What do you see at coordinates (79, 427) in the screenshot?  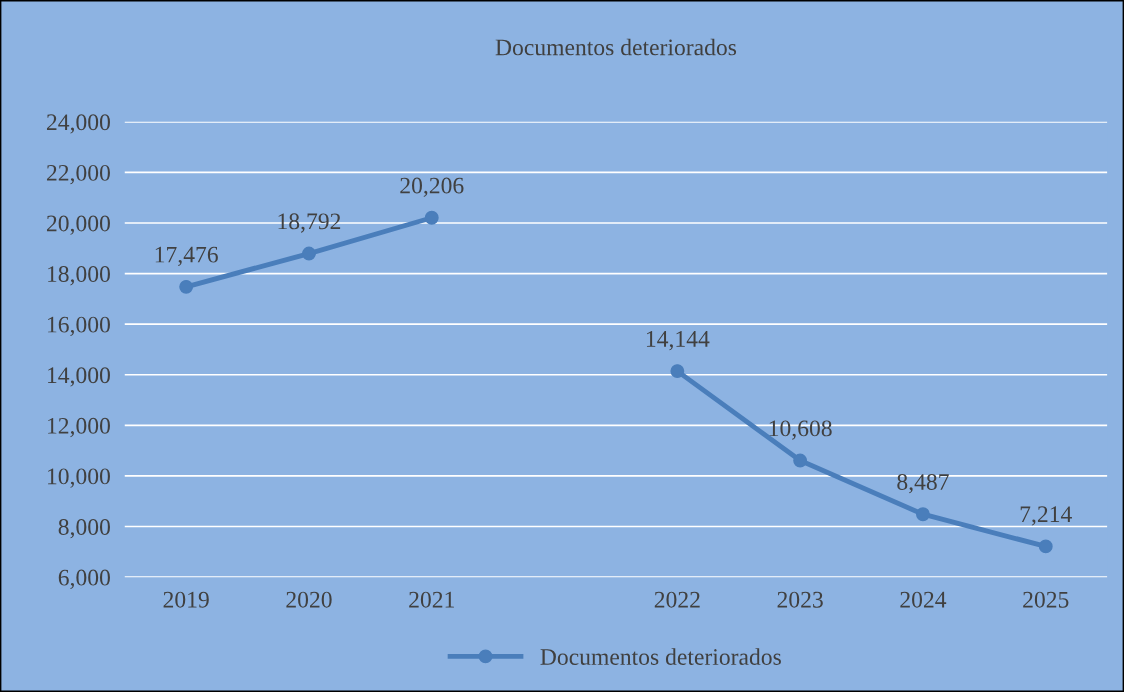 I see `y-tick-label: 12,000` at bounding box center [79, 427].